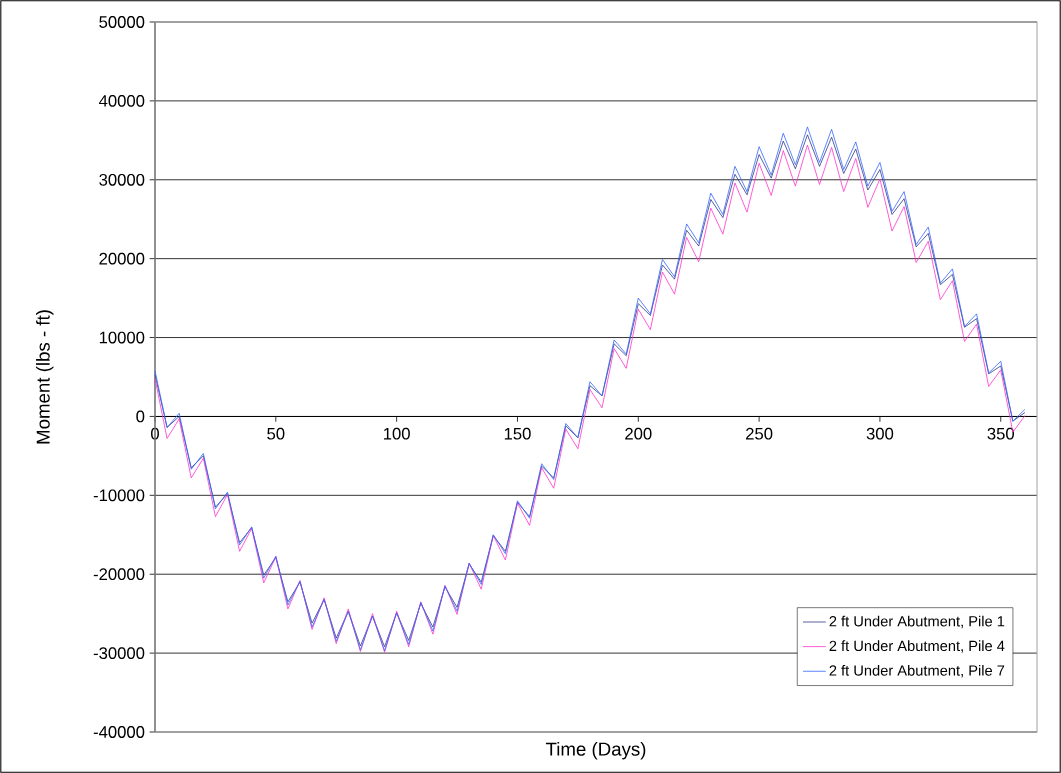 This screenshot has width=1061, height=773. I want to click on y-tick-label: -40000, so click(119, 732).